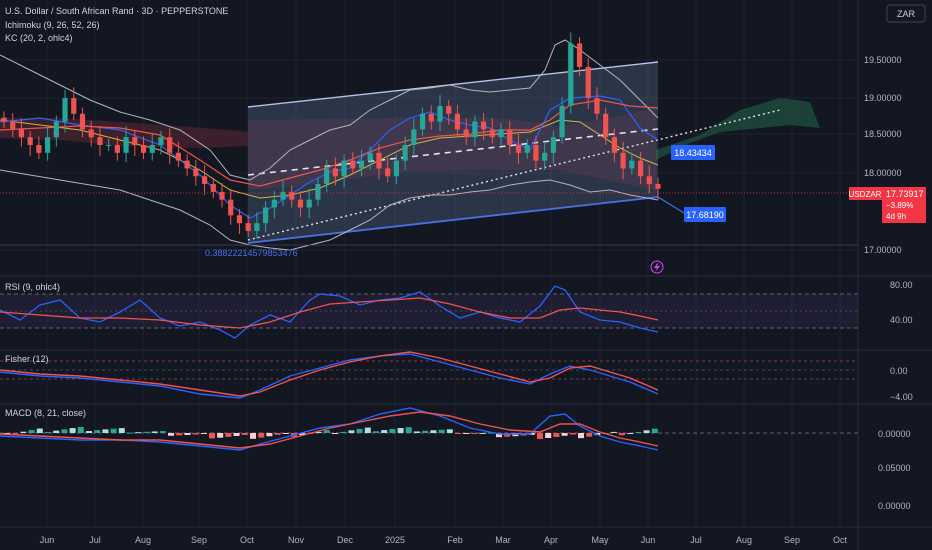 This screenshot has height=550, width=932. I want to click on macd-histogram, so click(331, 433).